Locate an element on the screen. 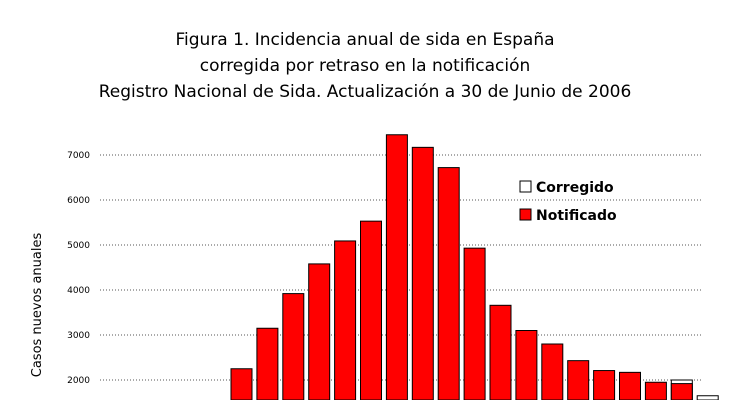 This screenshot has width=730, height=400. bar-corregido is located at coordinates (707, 397).